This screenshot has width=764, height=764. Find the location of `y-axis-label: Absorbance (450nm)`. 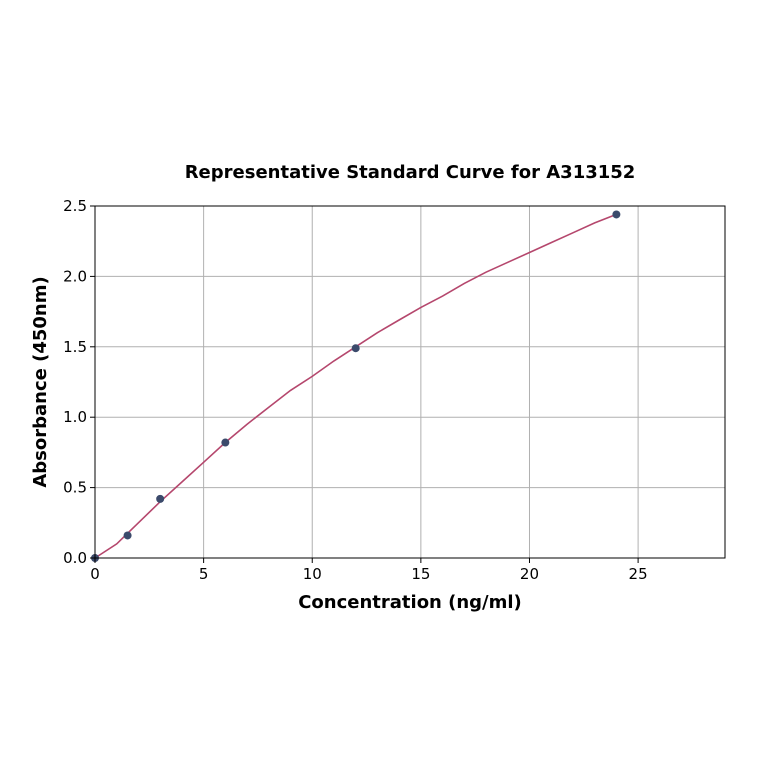

y-axis-label: Absorbance (450nm) is located at coordinates (40, 381).